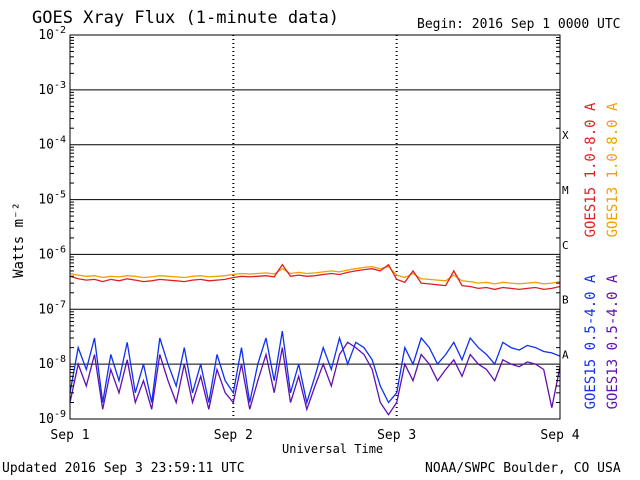 The height and width of the screenshot is (480, 640). Describe the element at coordinates (52, 34) in the screenshot. I see `y-tick-label: 10⁻²` at that location.